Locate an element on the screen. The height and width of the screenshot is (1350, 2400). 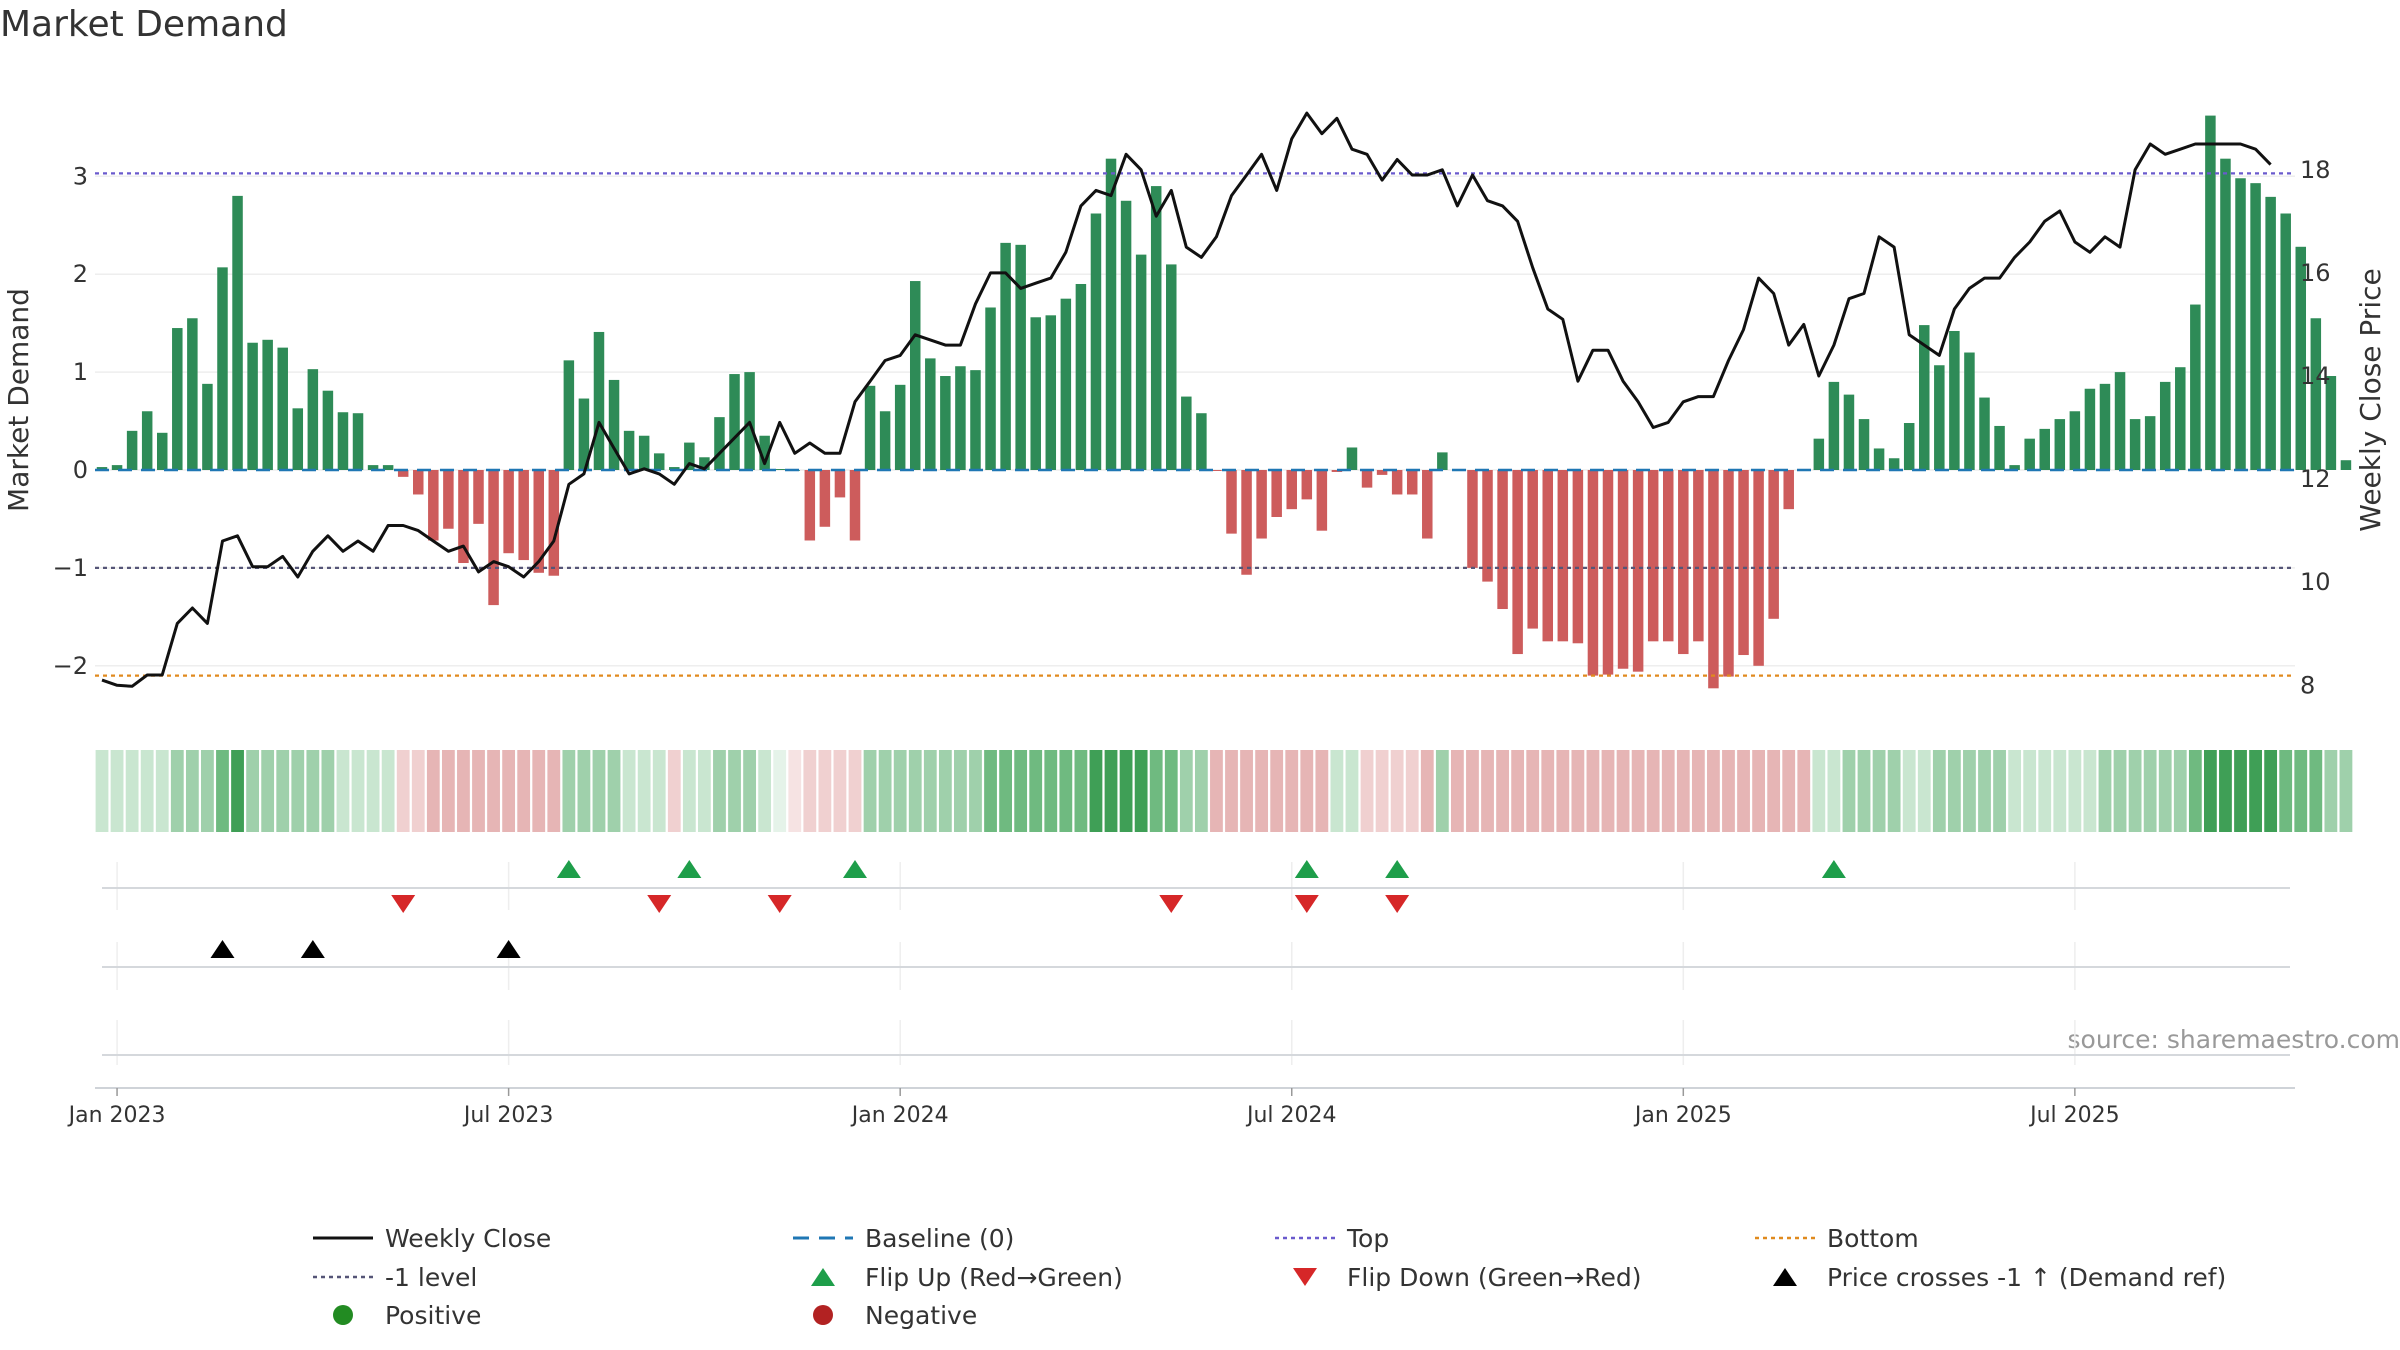
legend-label: Baseline (0) is located at coordinates (939, 1238).